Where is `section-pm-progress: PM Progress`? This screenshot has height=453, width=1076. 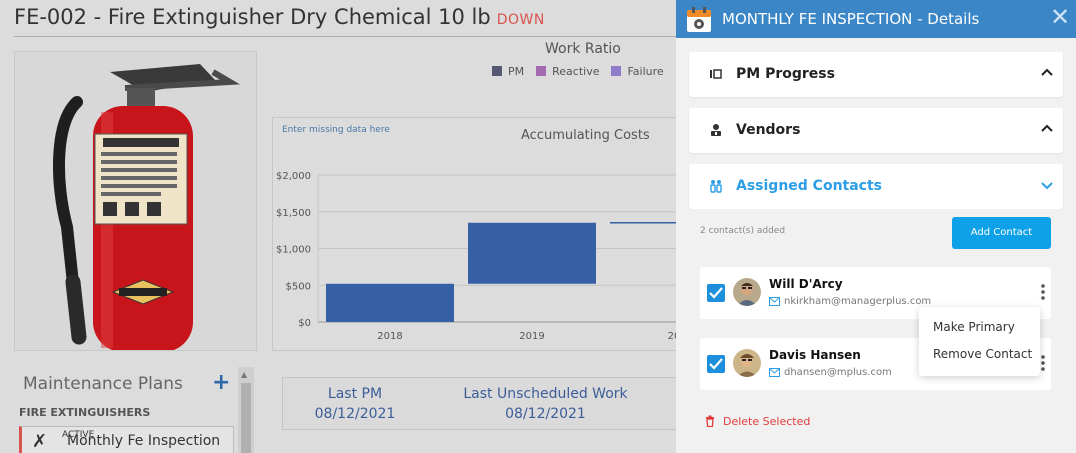 section-pm-progress: PM Progress is located at coordinates (876, 74).